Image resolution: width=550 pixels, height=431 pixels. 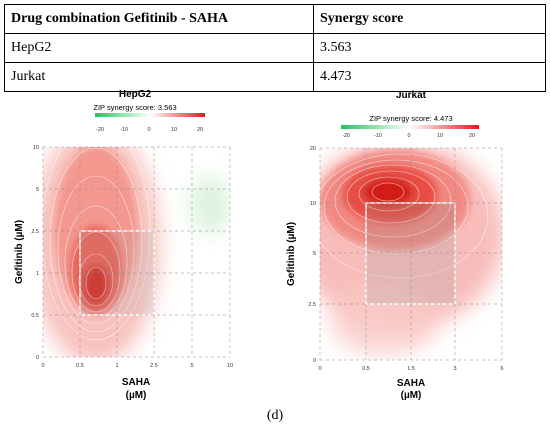 What do you see at coordinates (37, 274) in the screenshot?
I see `y-tick: 1` at bounding box center [37, 274].